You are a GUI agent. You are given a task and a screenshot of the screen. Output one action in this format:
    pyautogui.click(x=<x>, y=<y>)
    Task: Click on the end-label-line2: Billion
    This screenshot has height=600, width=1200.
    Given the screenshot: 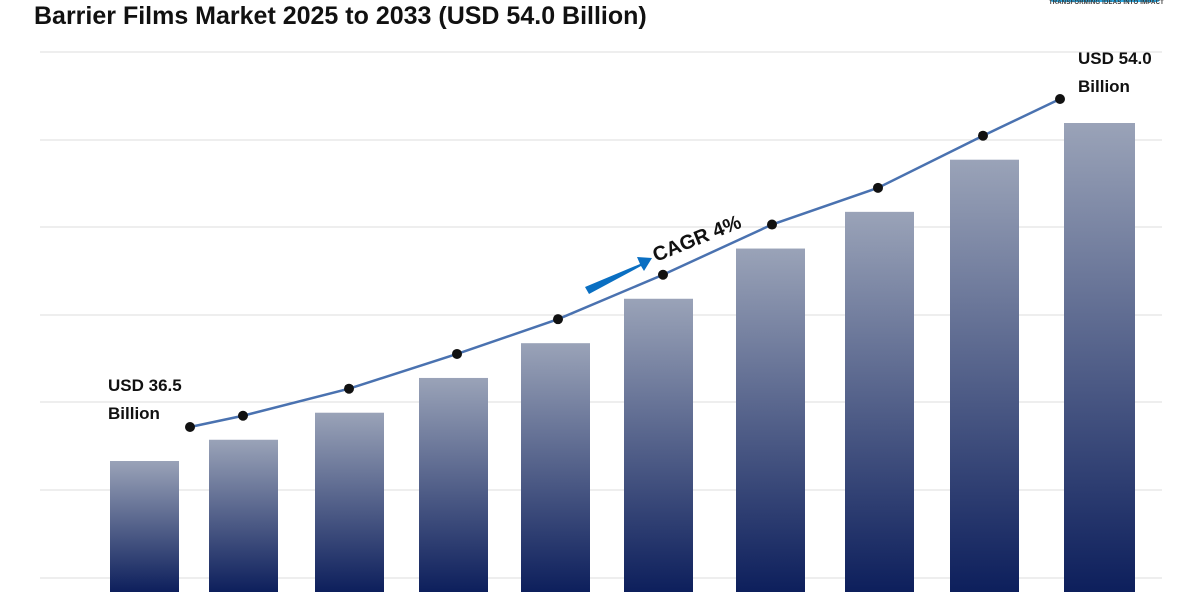 What is the action you would take?
    pyautogui.click(x=1104, y=86)
    